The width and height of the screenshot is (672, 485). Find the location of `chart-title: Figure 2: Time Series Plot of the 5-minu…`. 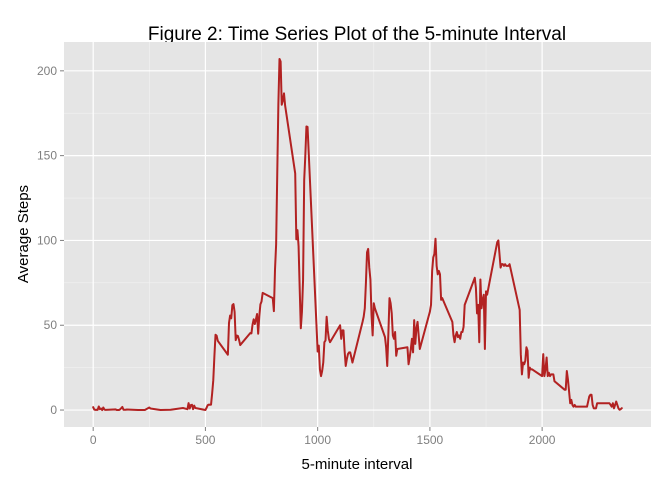

chart-title: Figure 2: Time Series Plot of the 5-minu… is located at coordinates (357, 34).